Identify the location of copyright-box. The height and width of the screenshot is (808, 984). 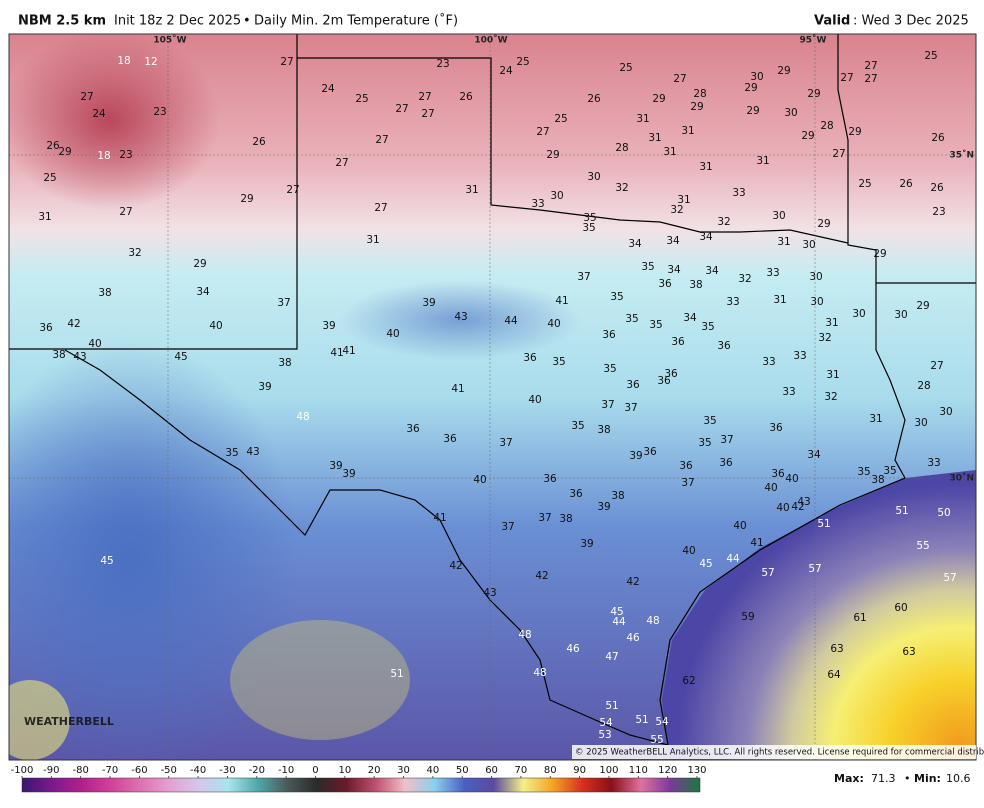
(774, 752).